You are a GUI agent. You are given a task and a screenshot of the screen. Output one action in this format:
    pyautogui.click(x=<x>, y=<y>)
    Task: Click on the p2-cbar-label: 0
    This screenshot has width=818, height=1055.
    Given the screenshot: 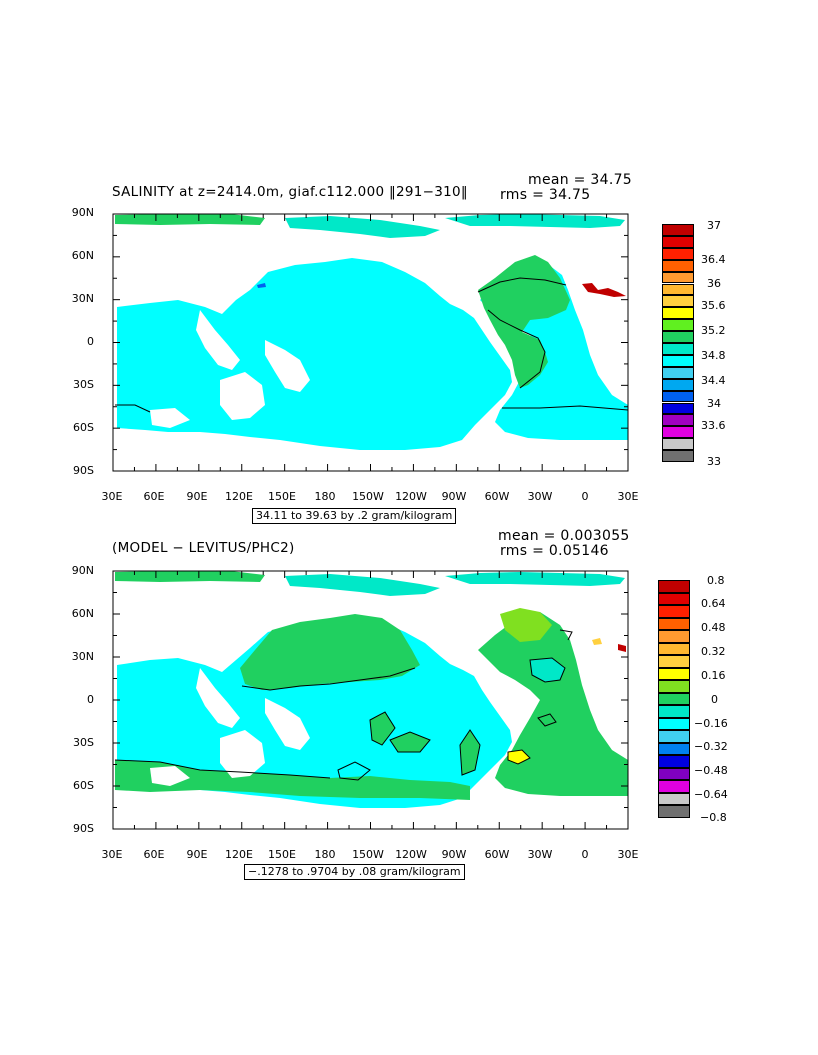 What is the action you would take?
    pyautogui.click(x=714, y=699)
    